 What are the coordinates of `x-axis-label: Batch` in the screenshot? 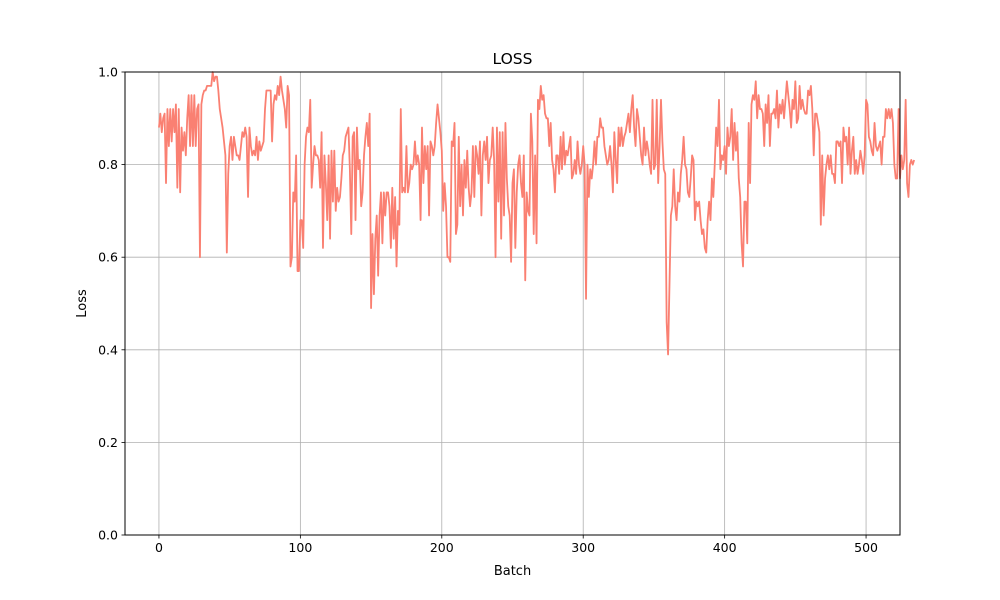 It's located at (512, 571).